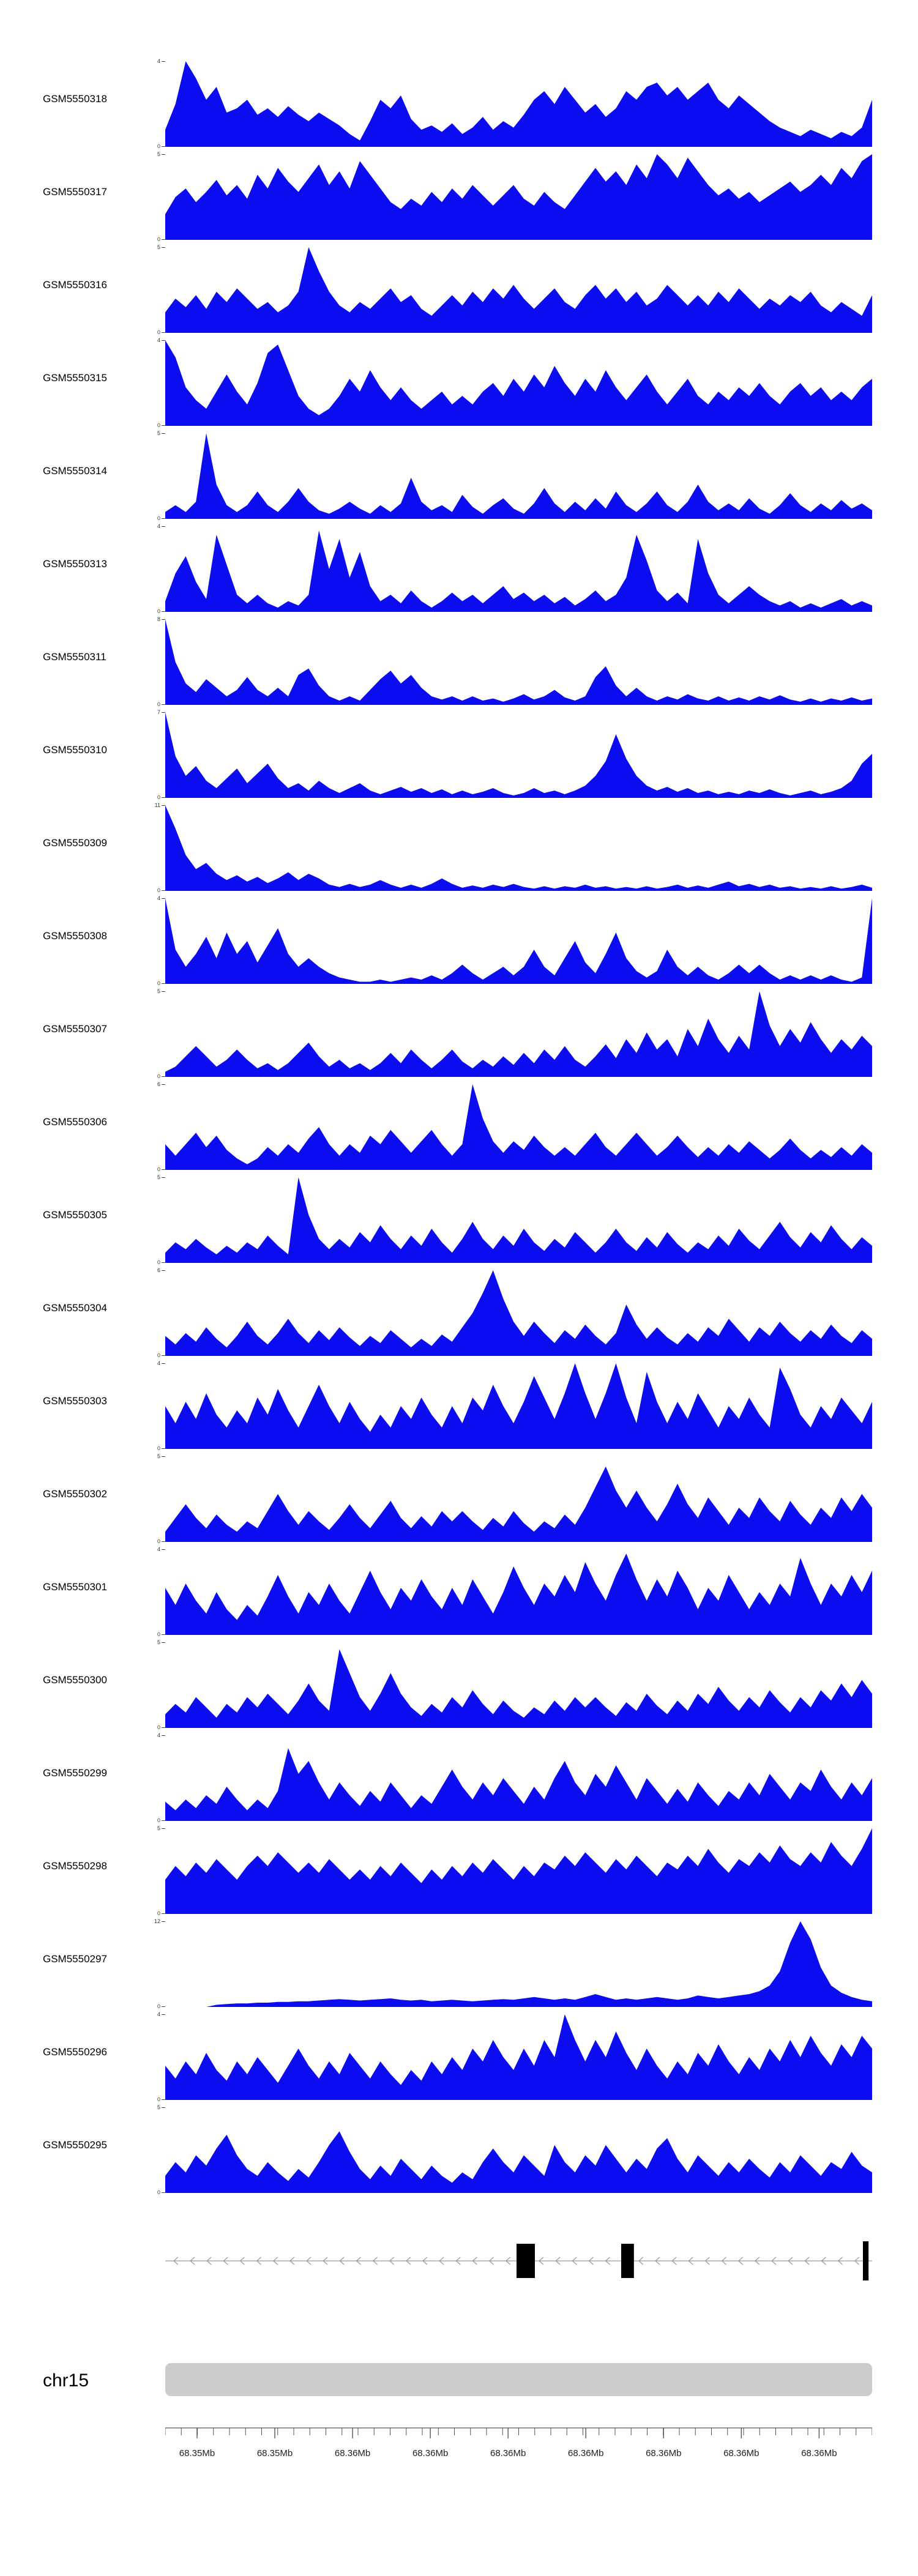 The image size is (918, 2576). I want to click on chromosome-ideogram, so click(518, 2380).